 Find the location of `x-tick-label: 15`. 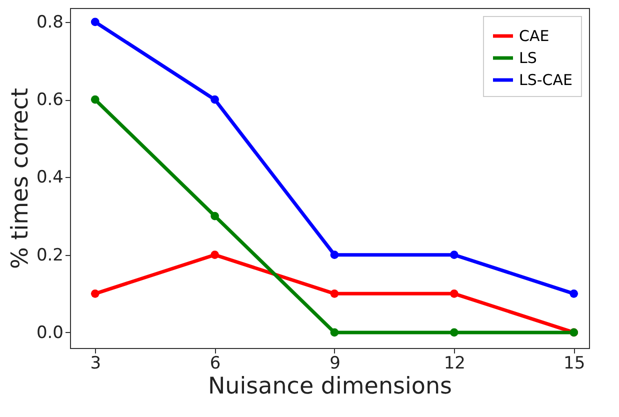

x-tick-label: 15 is located at coordinates (575, 364).